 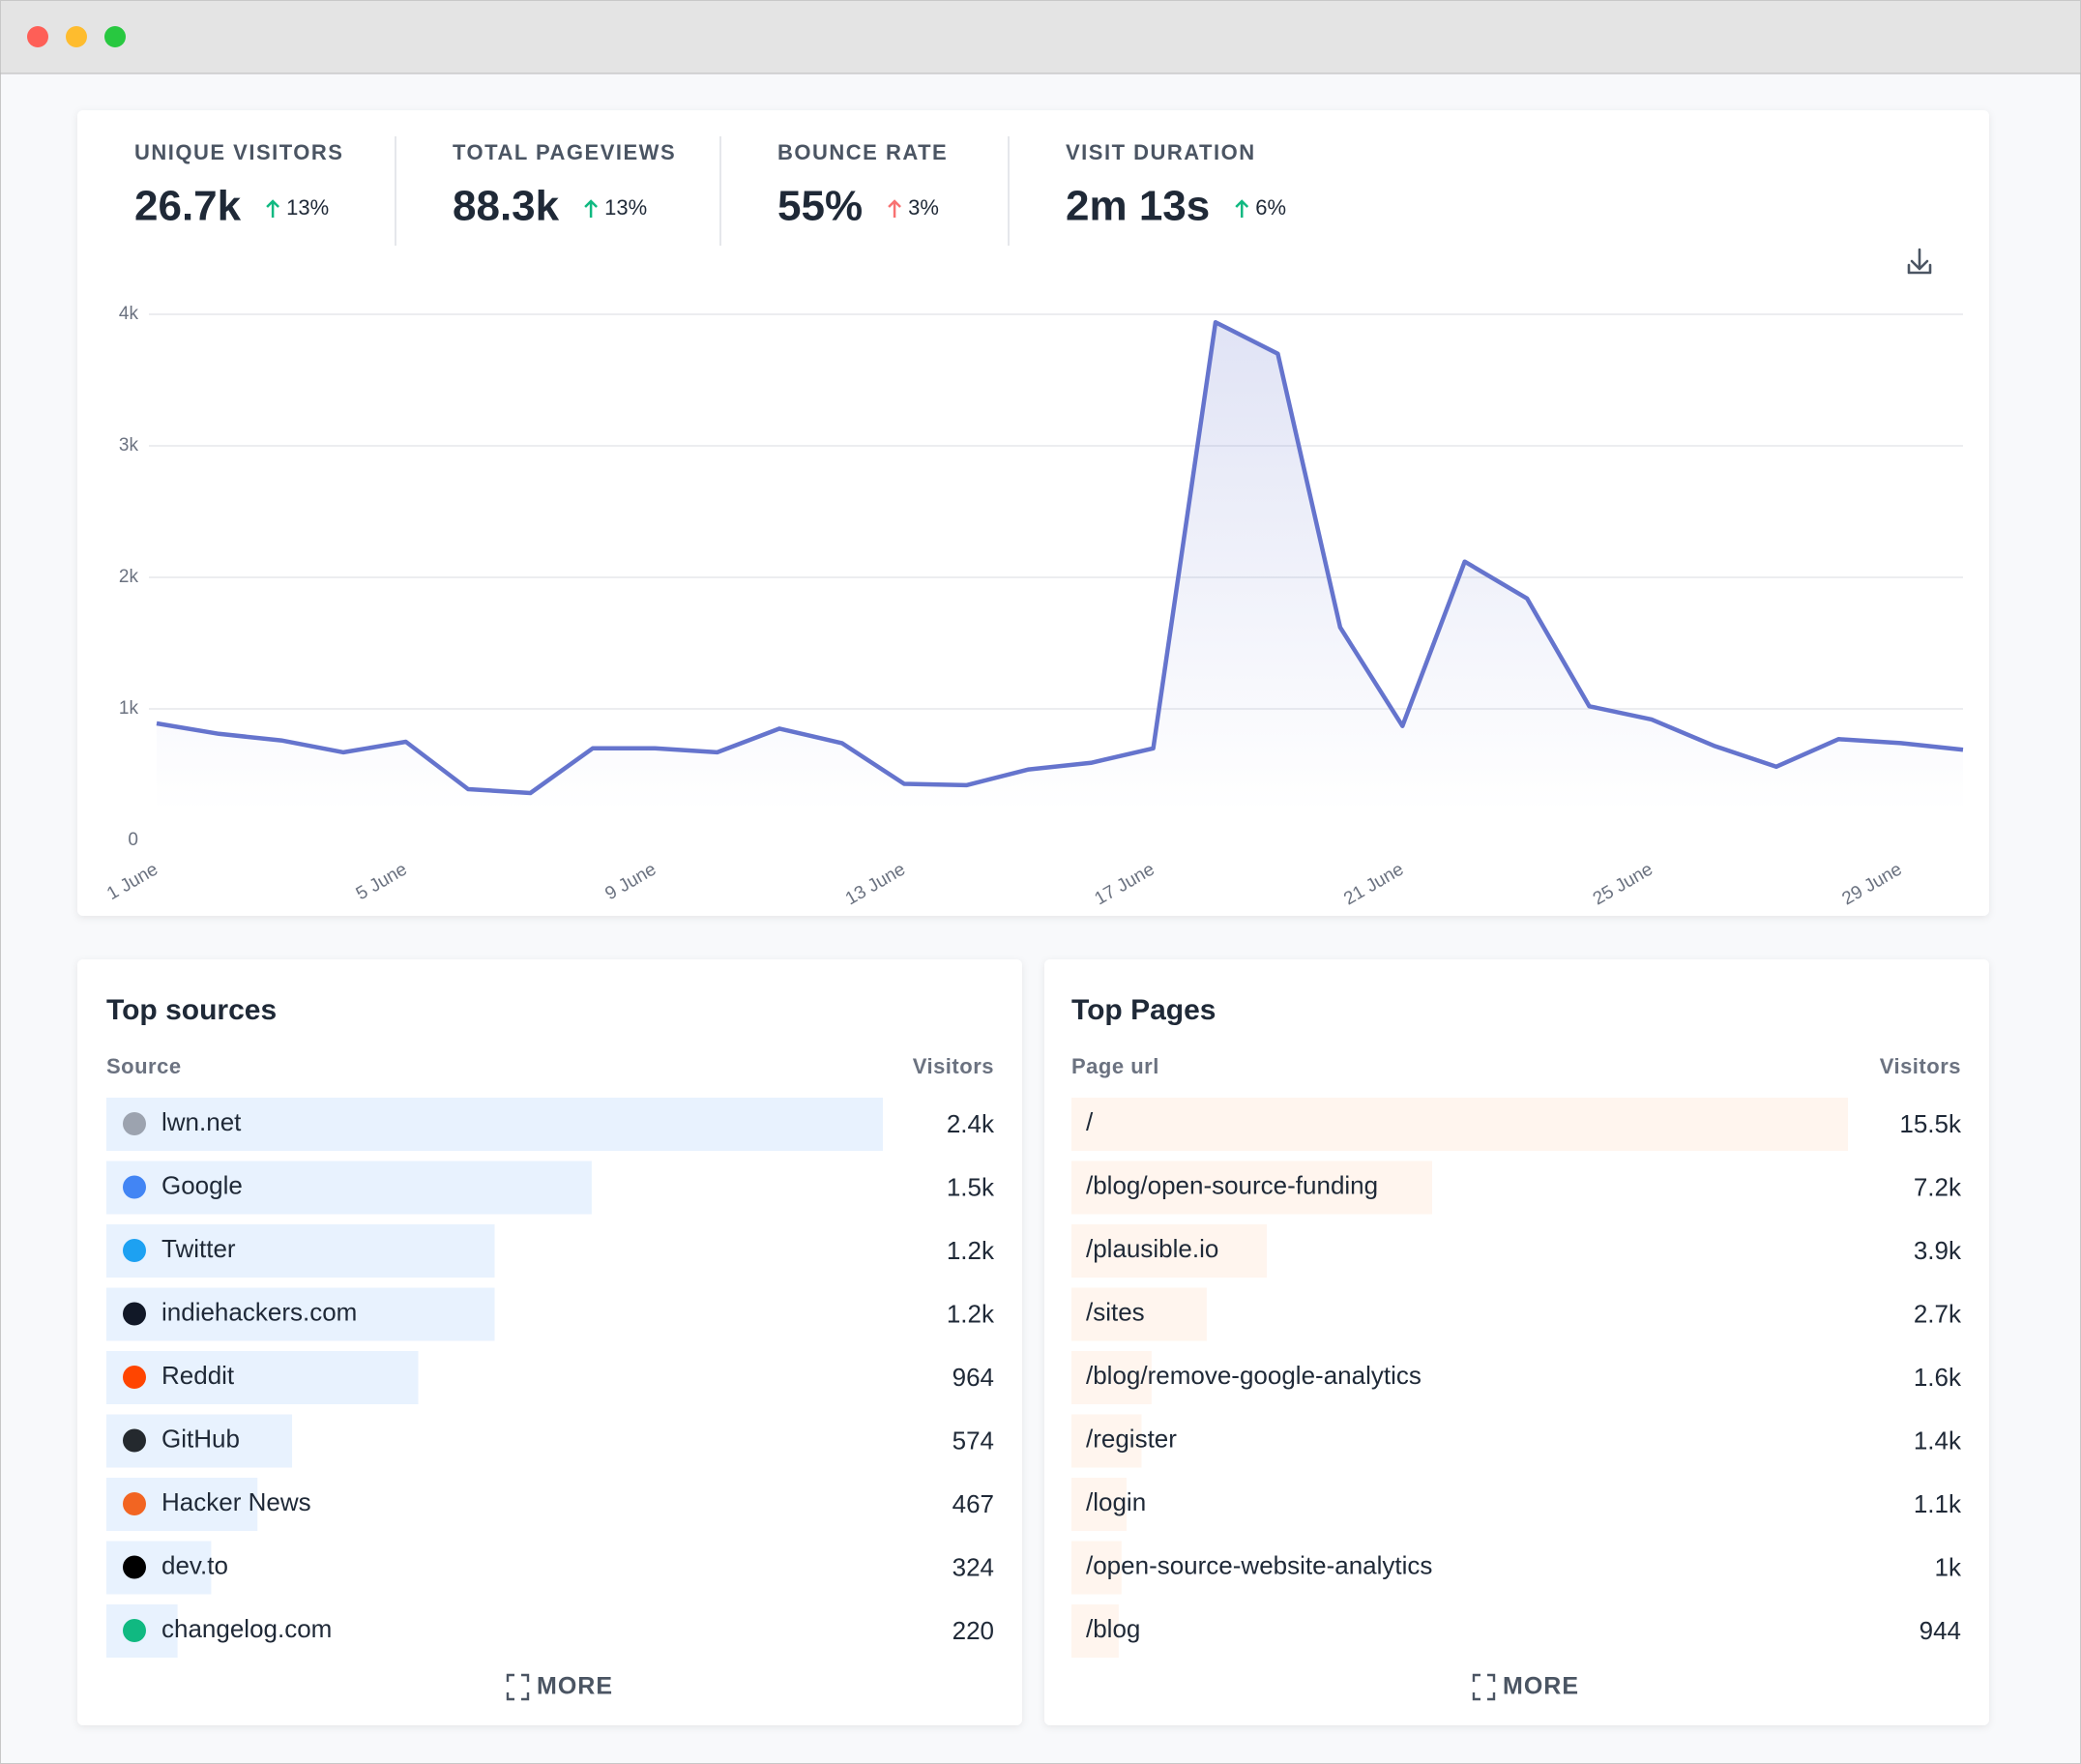 What do you see at coordinates (506, 206) in the screenshot?
I see `stat-value: 88.3k` at bounding box center [506, 206].